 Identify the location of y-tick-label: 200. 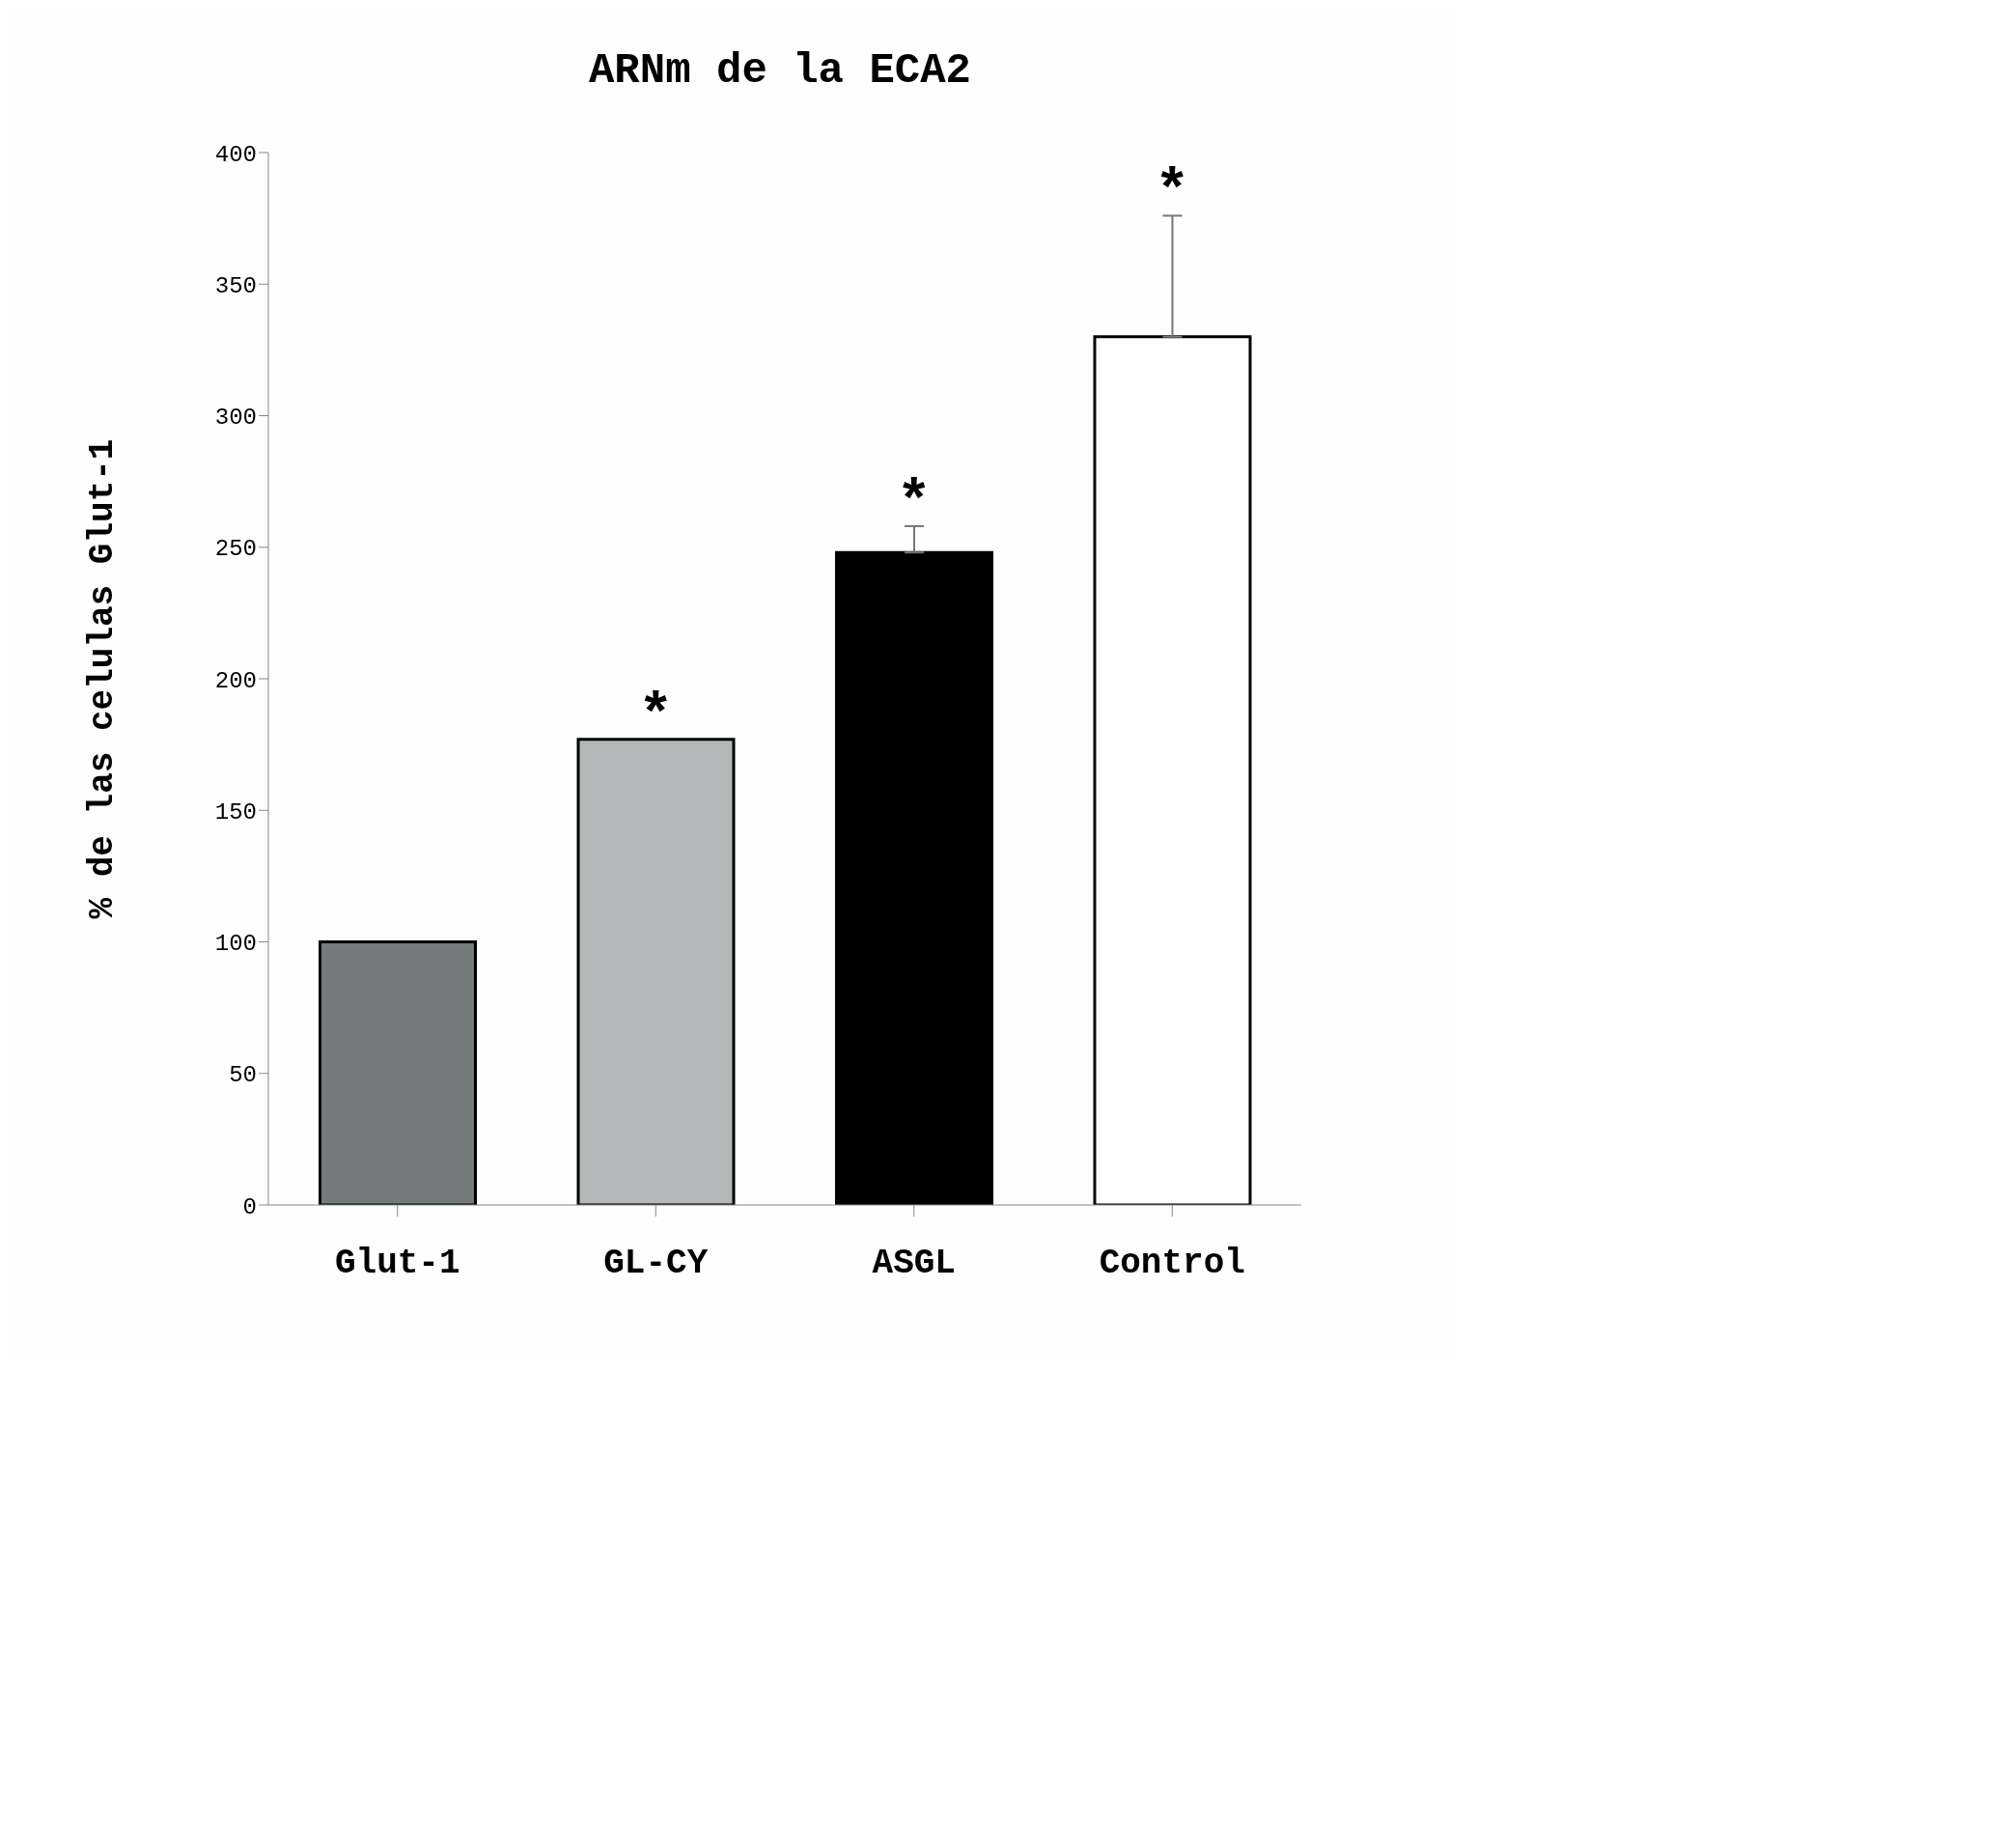
(235, 680).